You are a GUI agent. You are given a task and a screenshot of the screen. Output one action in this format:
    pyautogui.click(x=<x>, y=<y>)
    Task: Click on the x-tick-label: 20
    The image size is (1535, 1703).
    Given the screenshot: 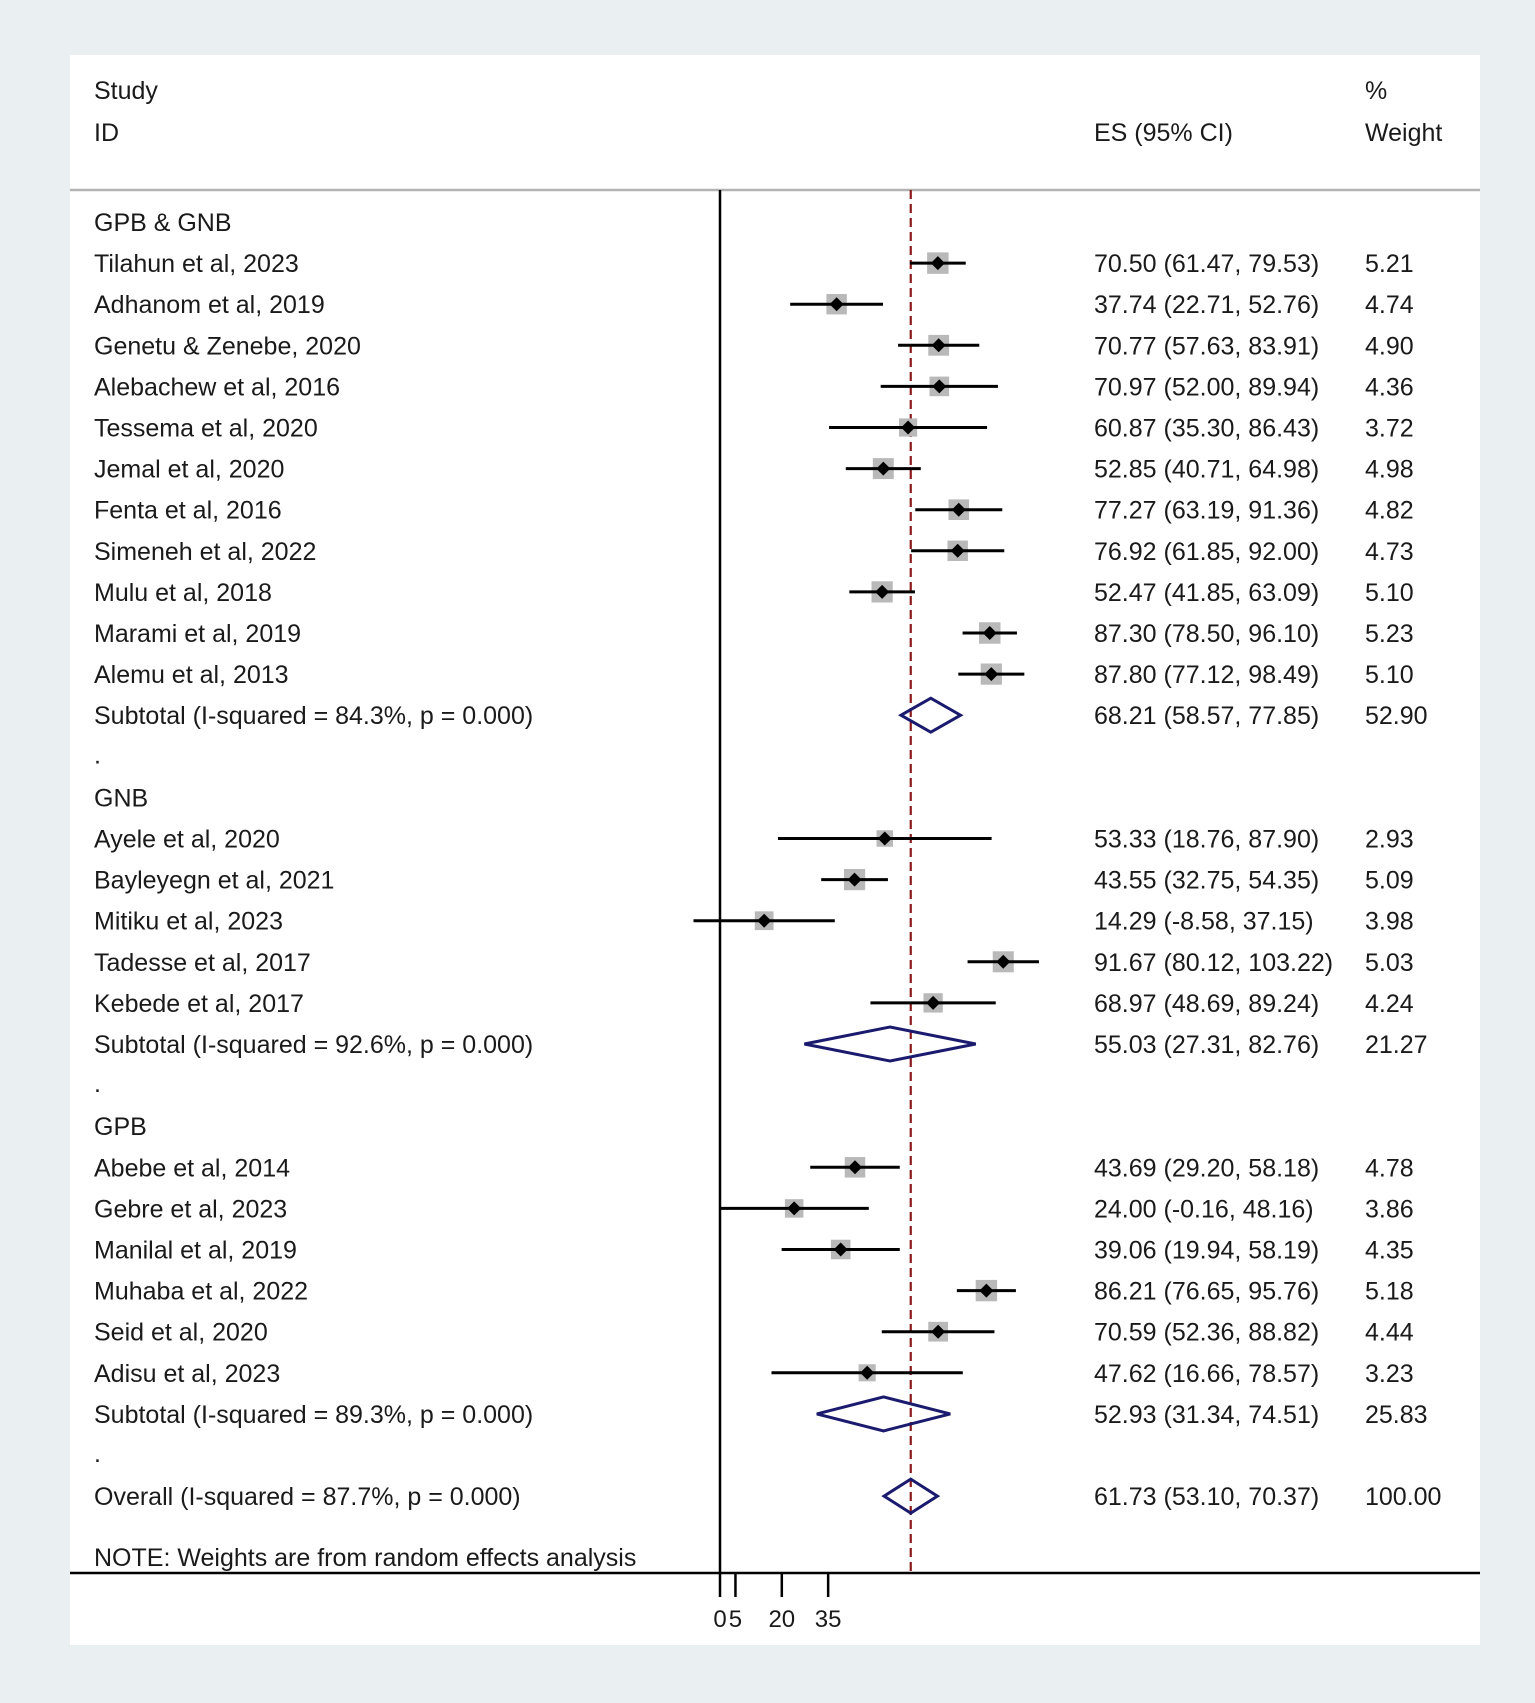 What is the action you would take?
    pyautogui.click(x=781, y=1619)
    